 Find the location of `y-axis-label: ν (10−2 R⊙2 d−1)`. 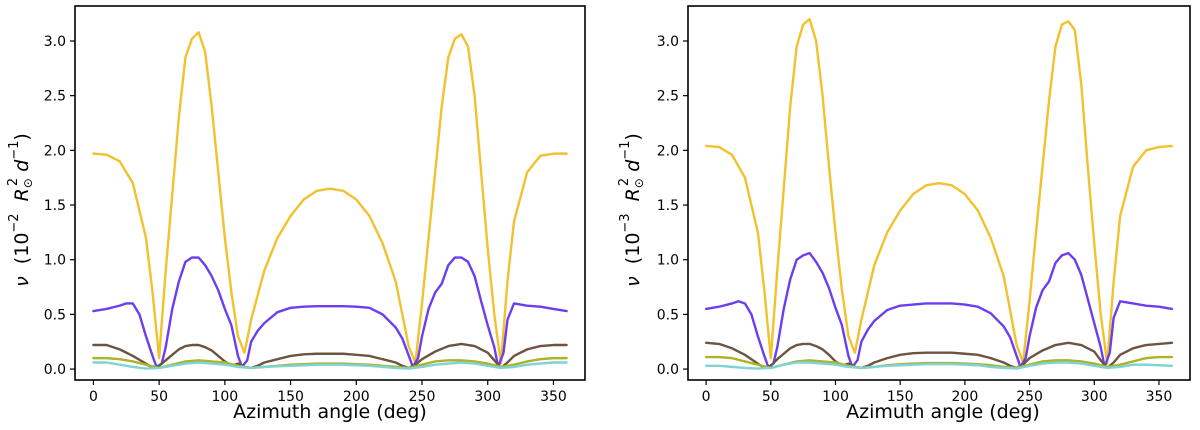

y-axis-label: ν (10−2 R⊙2 d−1) is located at coordinates (18, 210).